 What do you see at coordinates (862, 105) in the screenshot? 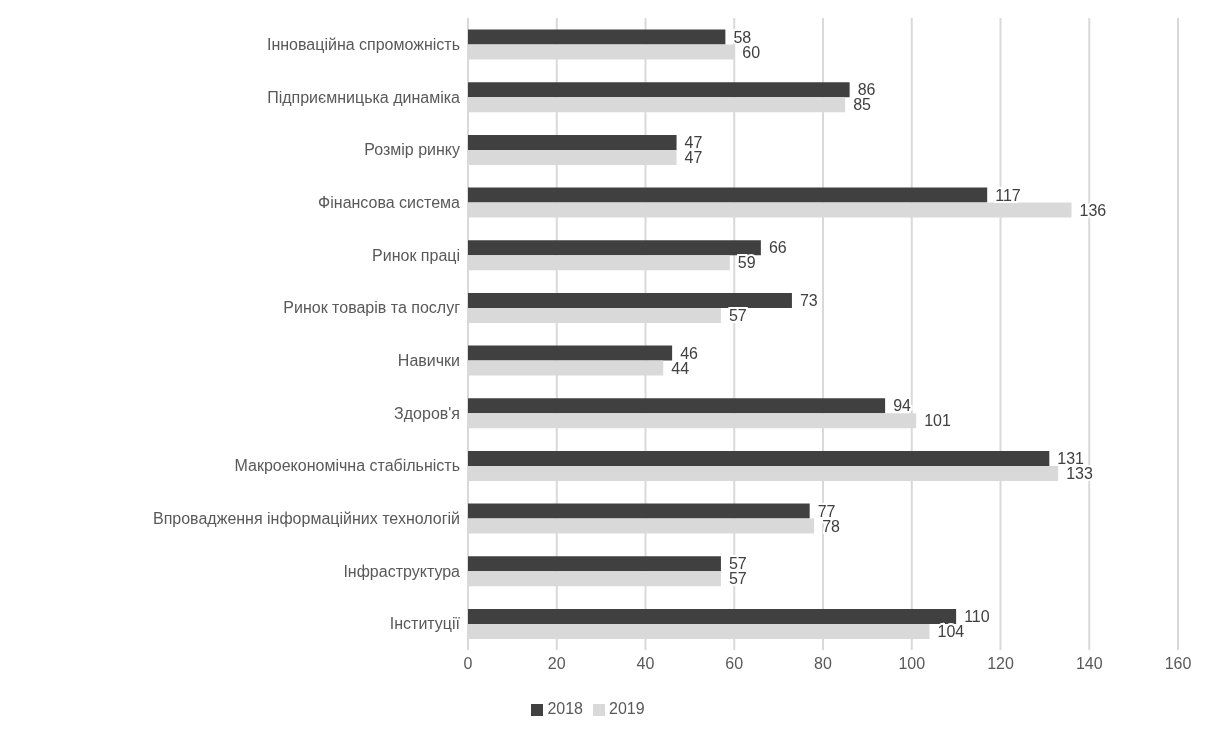
I see `data-label: 85` at bounding box center [862, 105].